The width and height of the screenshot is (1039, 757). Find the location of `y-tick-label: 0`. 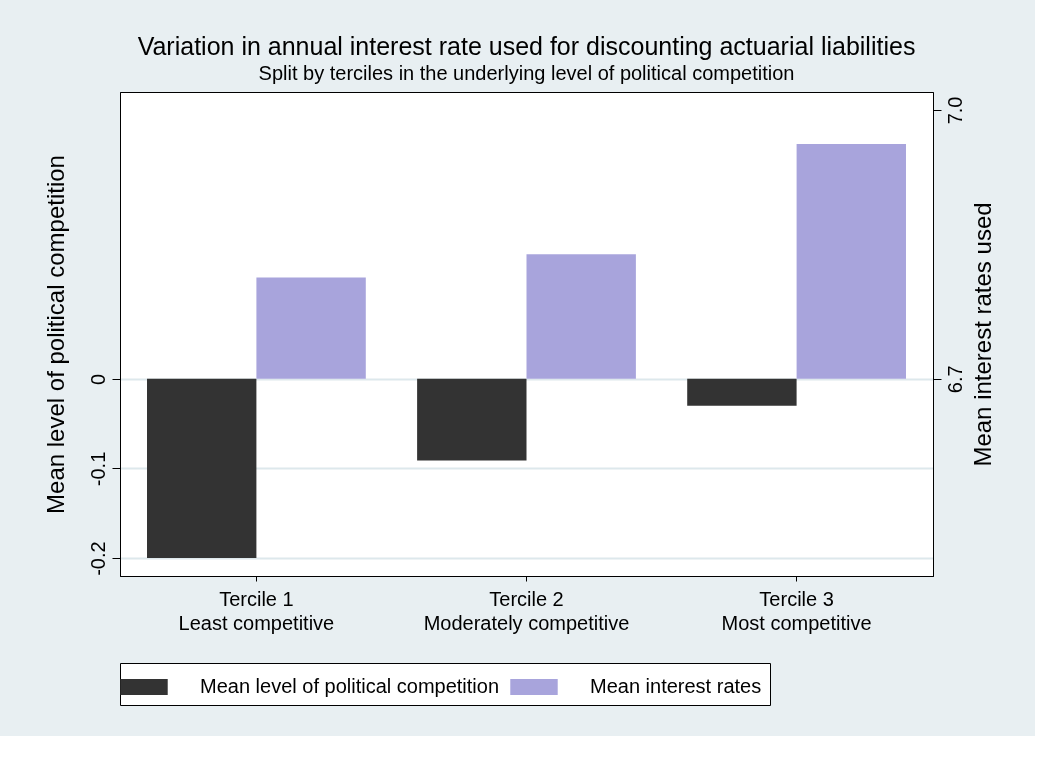

y-tick-label: 0 is located at coordinates (97, 379).